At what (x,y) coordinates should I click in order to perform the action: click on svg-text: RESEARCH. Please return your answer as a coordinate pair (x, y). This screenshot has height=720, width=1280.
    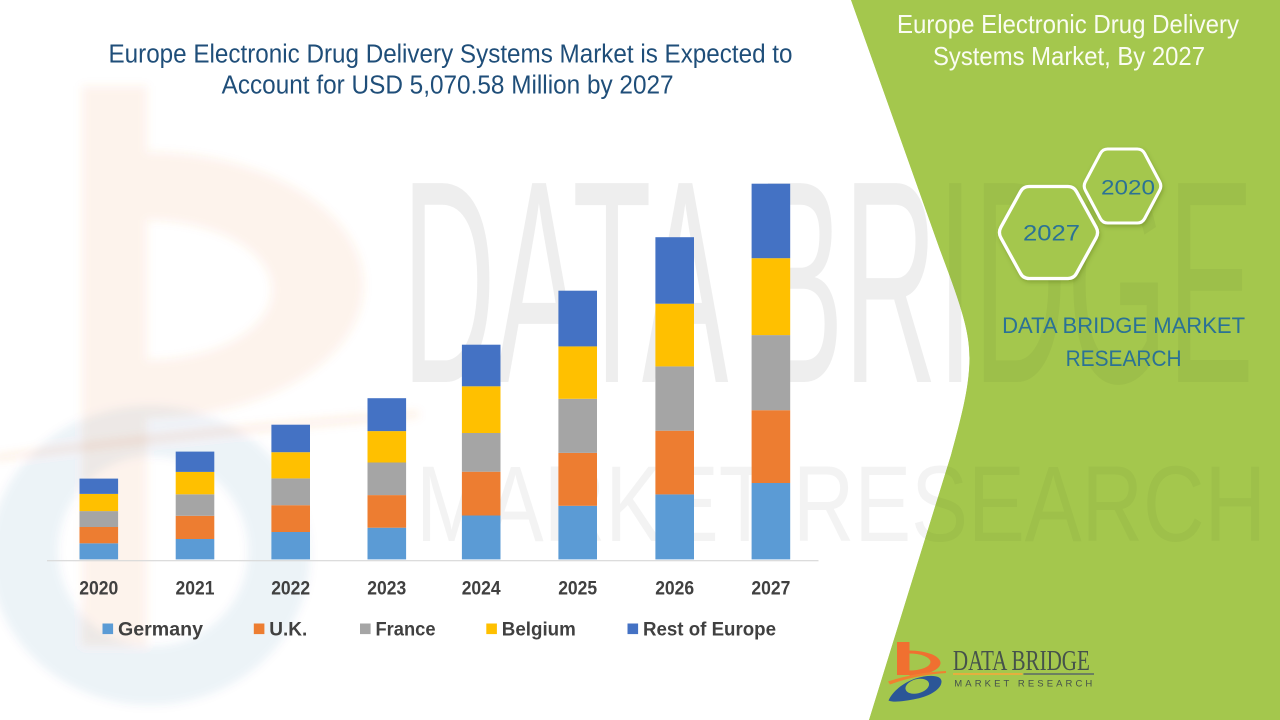
    Looking at the image, I should click on (1124, 358).